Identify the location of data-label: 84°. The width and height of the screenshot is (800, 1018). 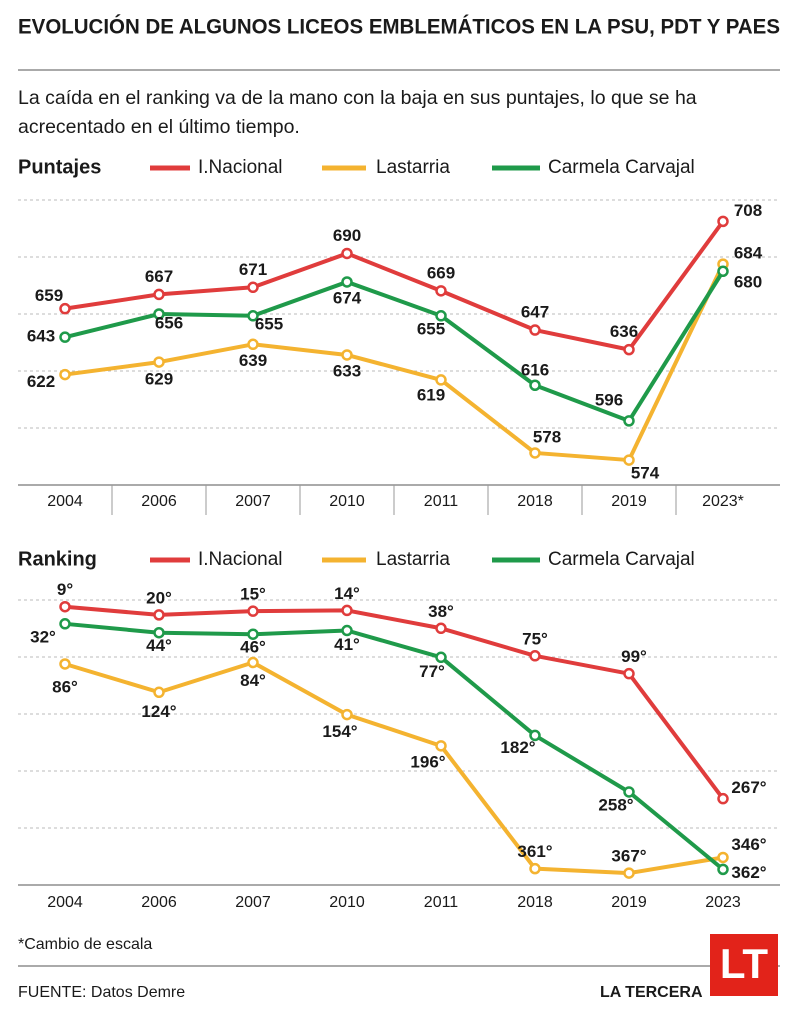
(253, 680).